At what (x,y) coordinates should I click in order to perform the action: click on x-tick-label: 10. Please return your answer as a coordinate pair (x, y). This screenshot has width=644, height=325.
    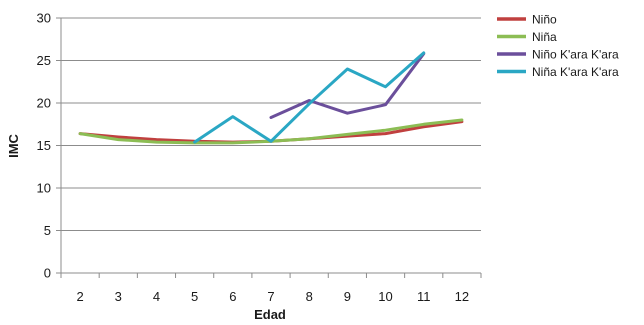
    Looking at the image, I should click on (385, 296).